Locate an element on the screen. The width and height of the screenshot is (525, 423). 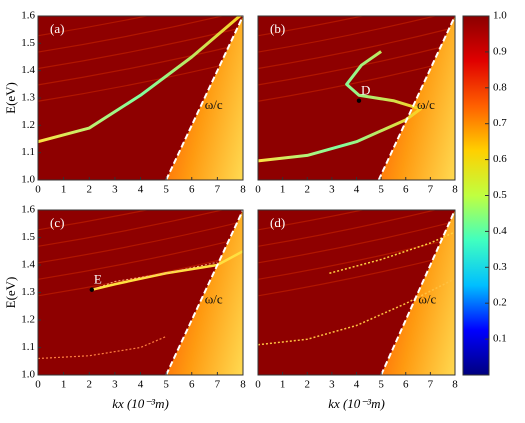
panel-label: (c) is located at coordinates (57, 222).